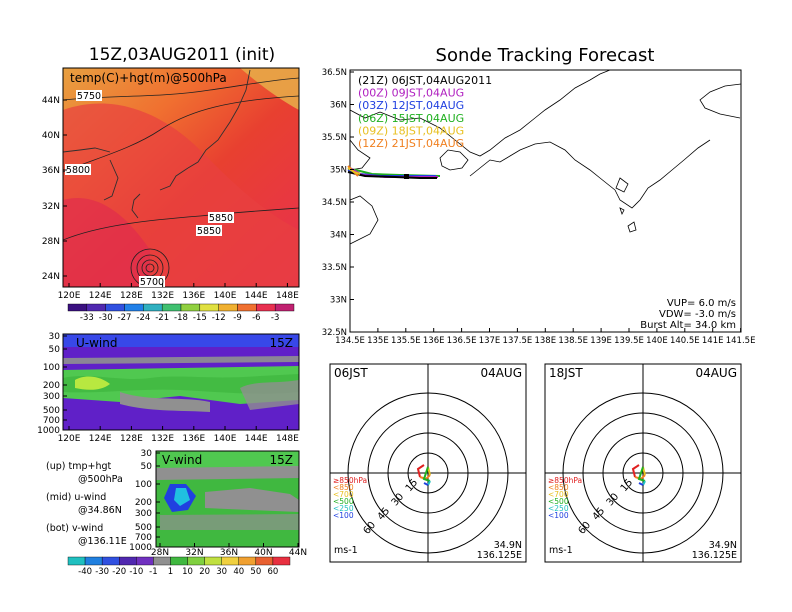 Image resolution: width=792 pixels, height=612 pixels. What do you see at coordinates (411, 143) in the screenshot?
I see `legend-entry: (12Z) 21JST,04AUG` at bounding box center [411, 143].